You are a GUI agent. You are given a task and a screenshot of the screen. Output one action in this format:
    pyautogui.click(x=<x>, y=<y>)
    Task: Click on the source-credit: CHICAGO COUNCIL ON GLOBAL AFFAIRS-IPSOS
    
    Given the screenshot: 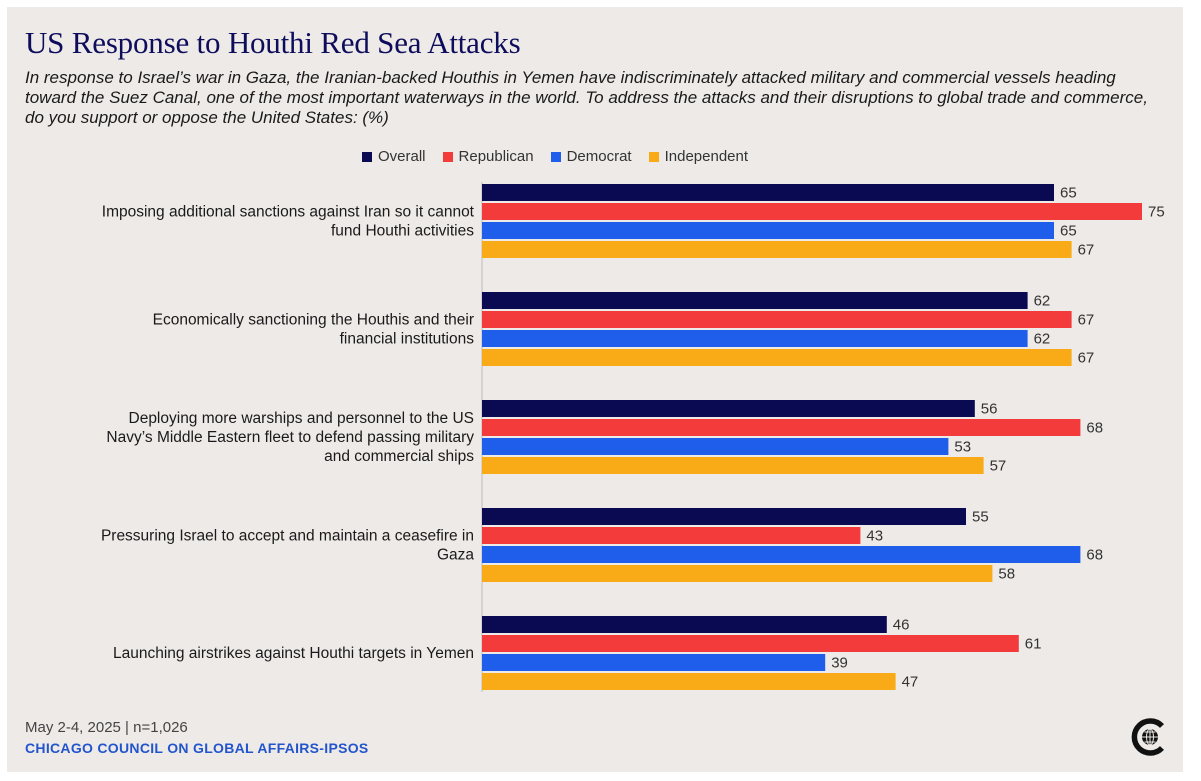 What is the action you would take?
    pyautogui.click(x=197, y=748)
    